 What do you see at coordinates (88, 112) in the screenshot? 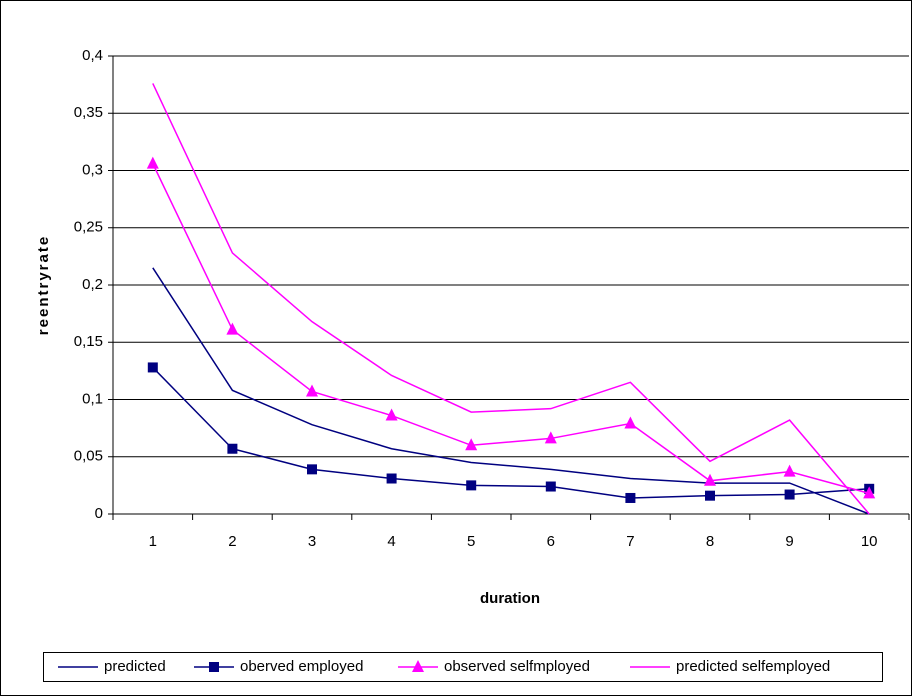
I see `y-tick-label: 0,35` at bounding box center [88, 112].